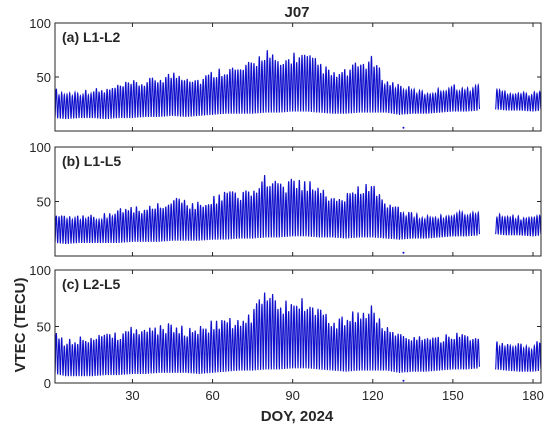  Describe the element at coordinates (297, 416) in the screenshot. I see `x-axis-label: DOY, 2024` at that location.